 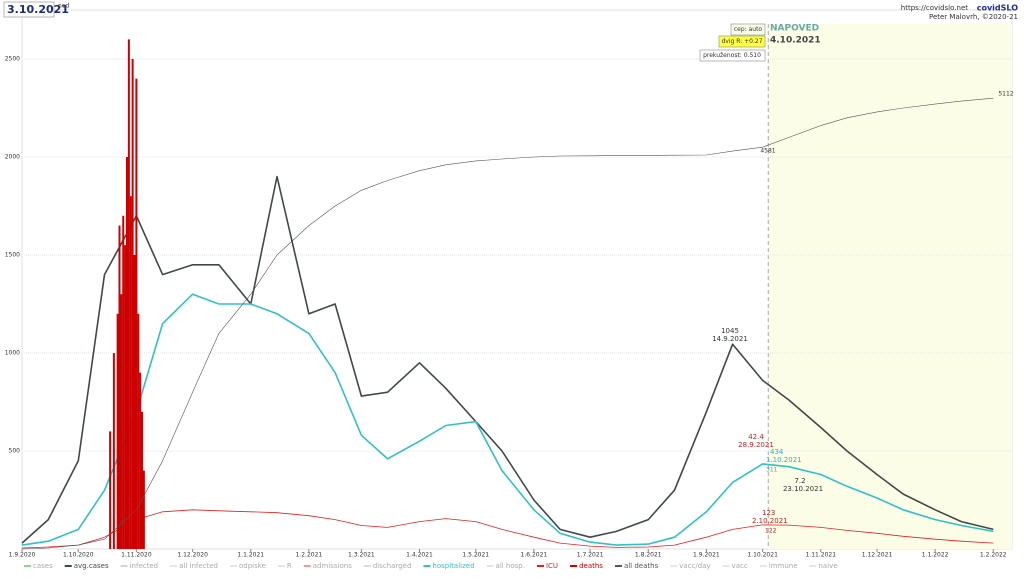 What do you see at coordinates (767, 151) in the screenshot?
I see `annotation: 4581` at bounding box center [767, 151].